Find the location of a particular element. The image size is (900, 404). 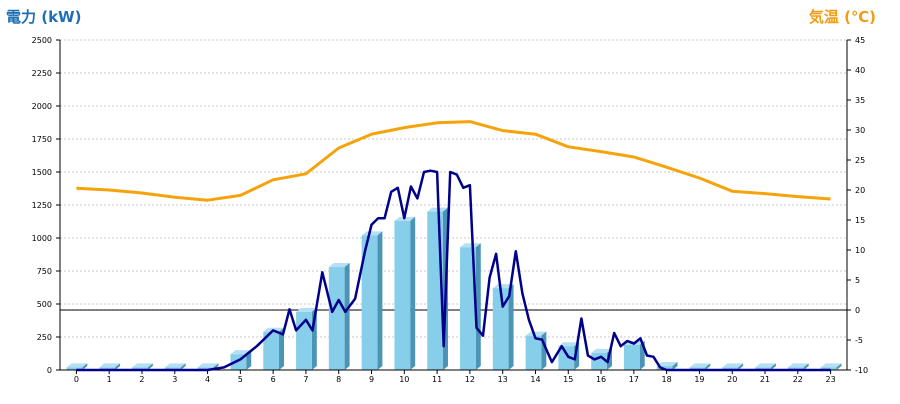

right-tick-label: 10 is located at coordinates (860, 250).